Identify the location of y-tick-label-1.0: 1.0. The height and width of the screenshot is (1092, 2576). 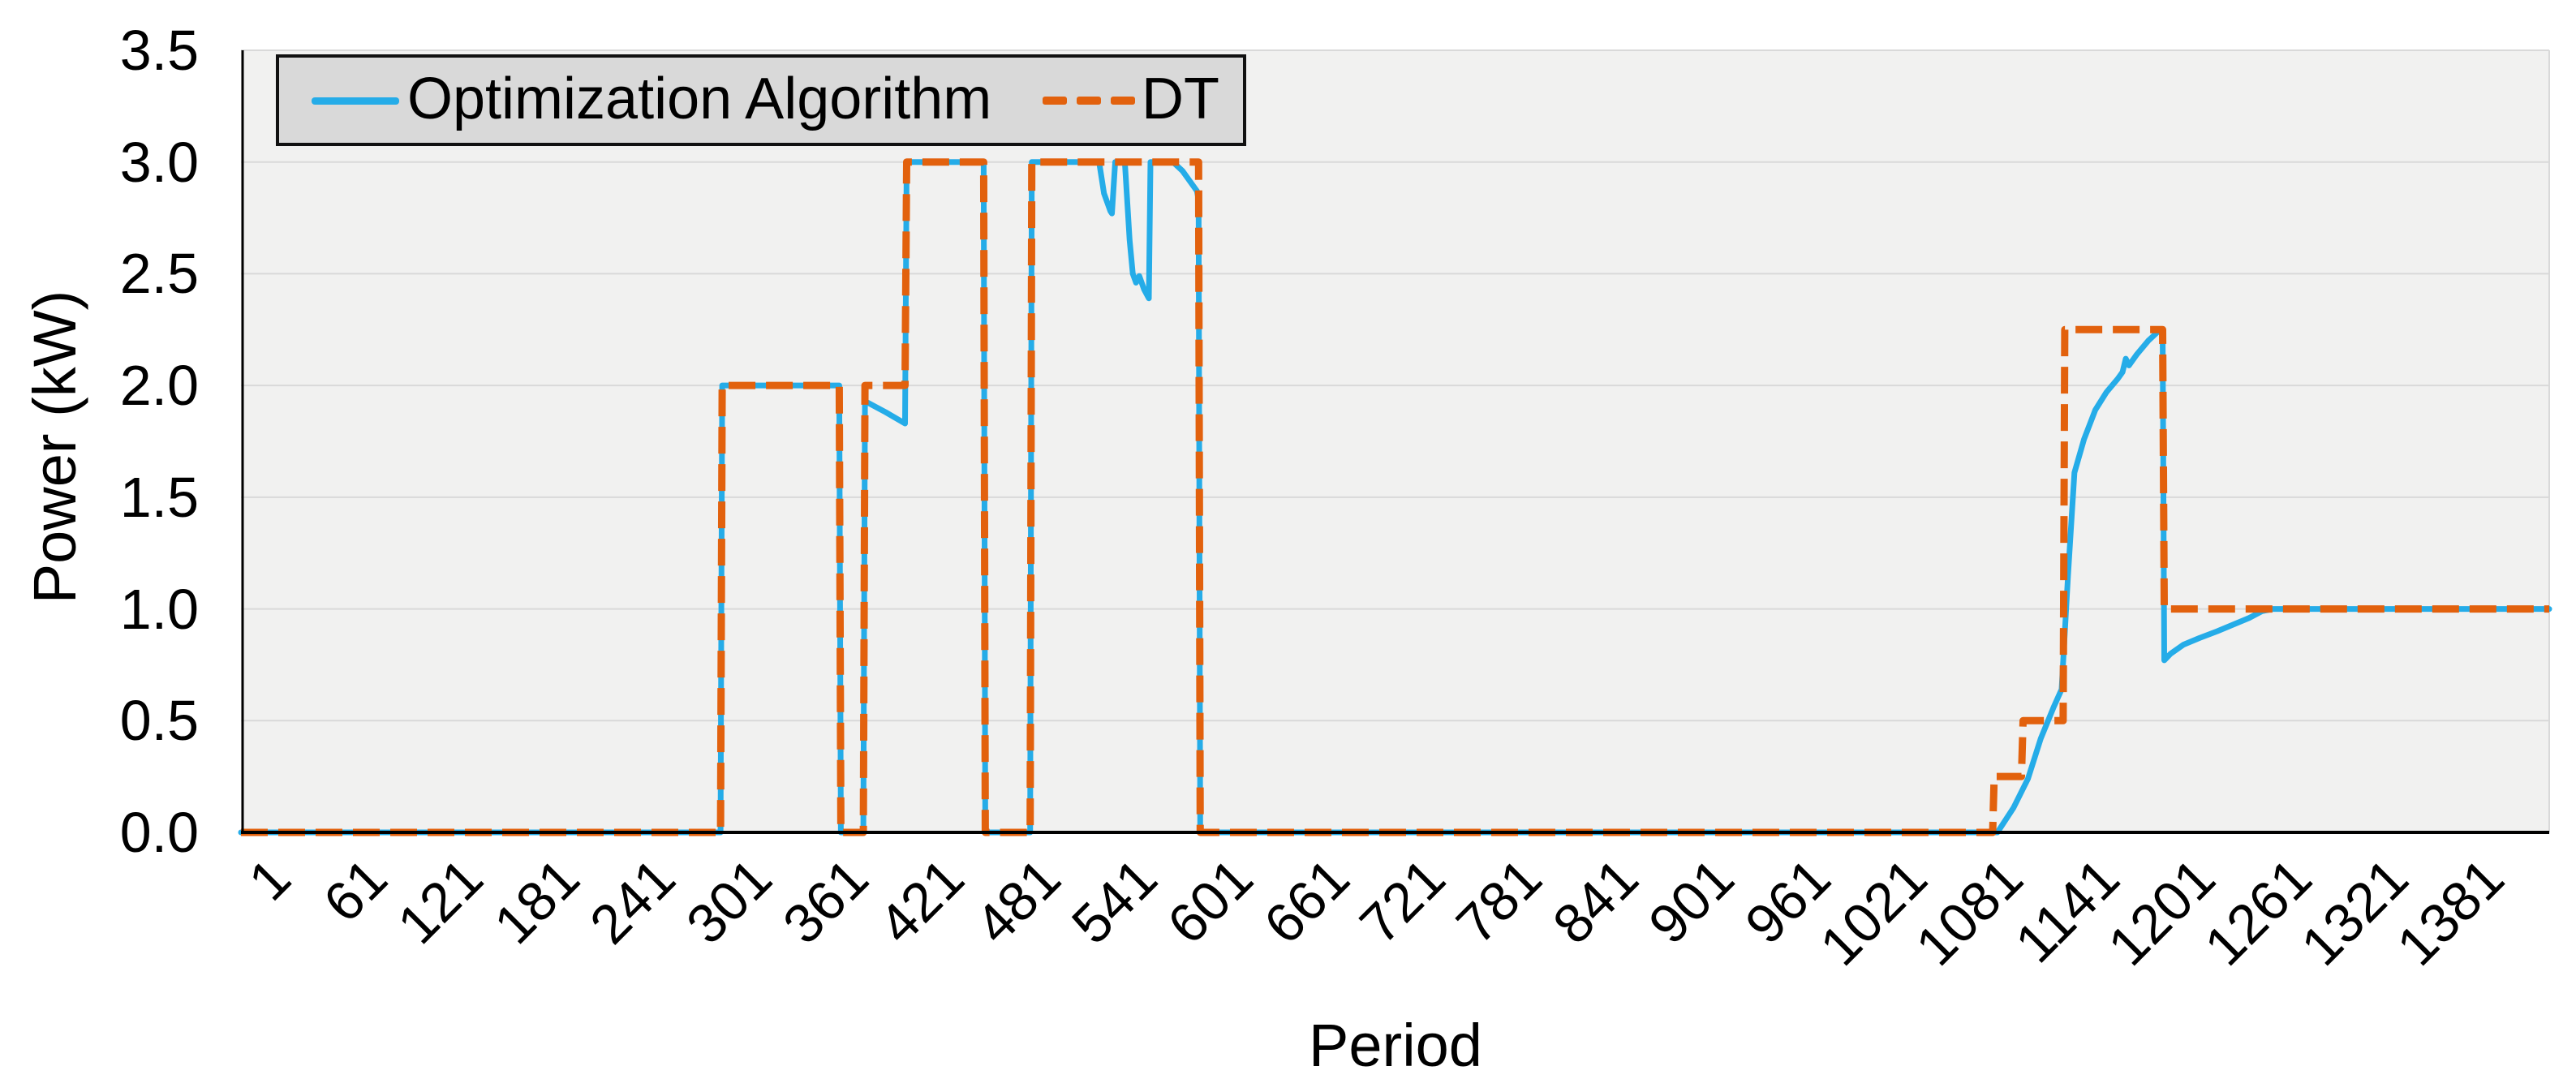
(159, 609).